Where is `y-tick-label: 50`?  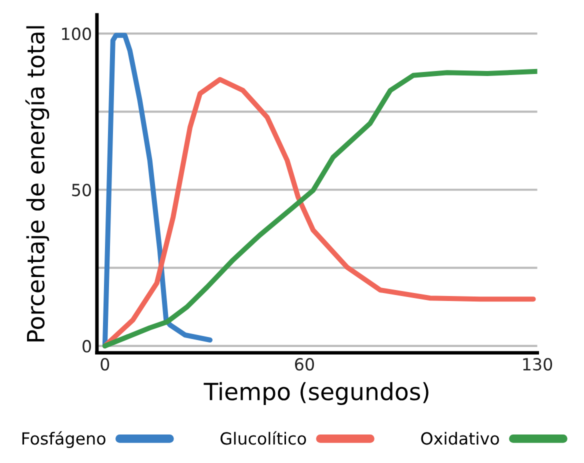
y-tick-label: 50 is located at coordinates (81, 190).